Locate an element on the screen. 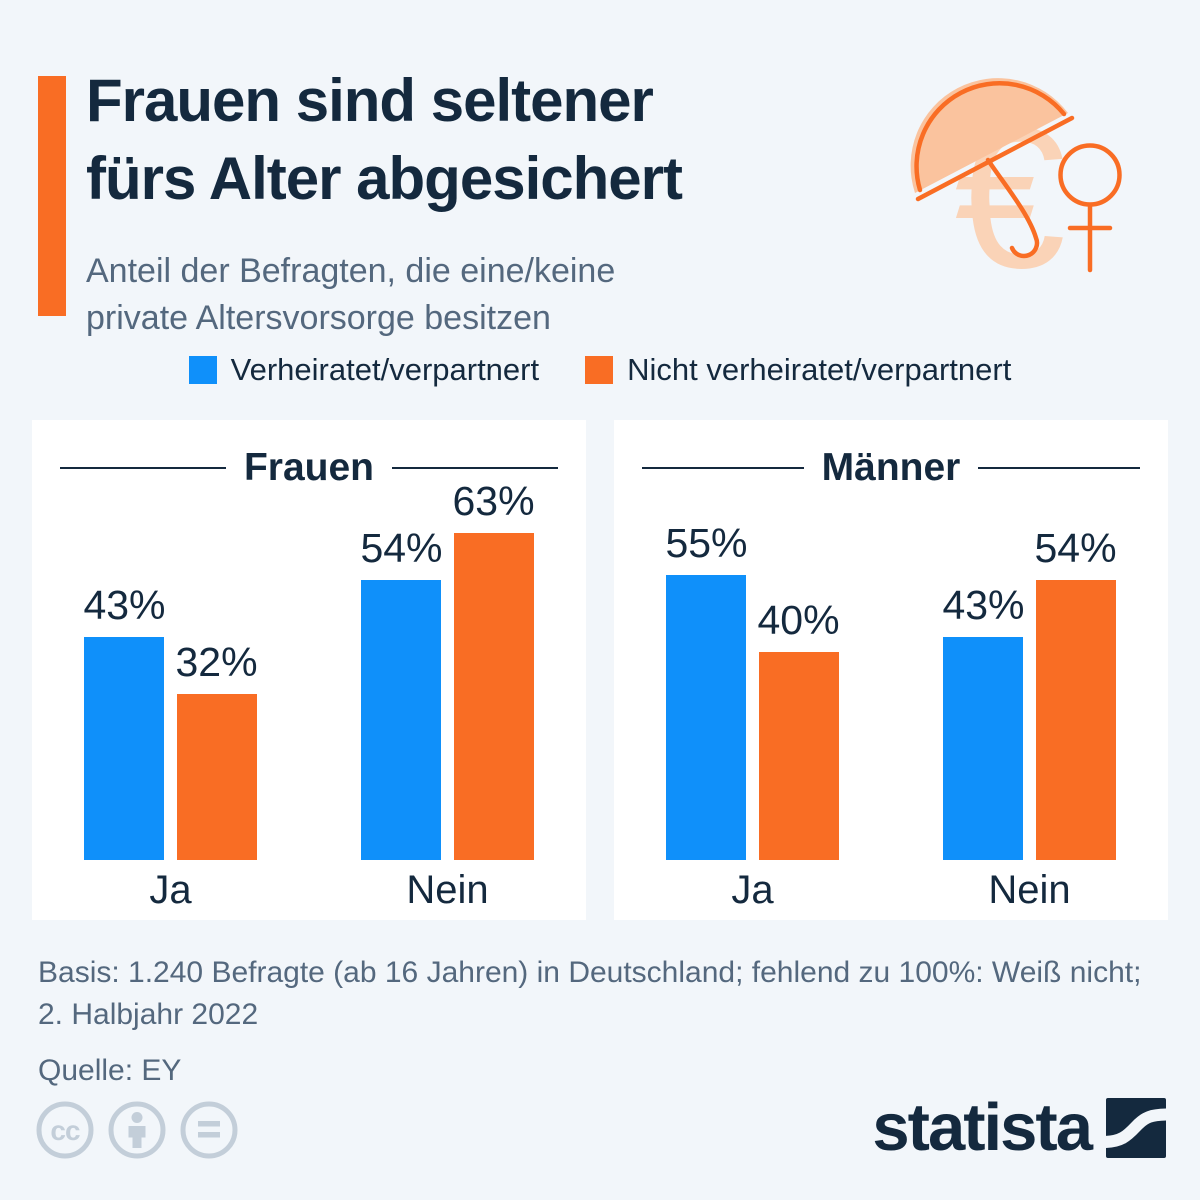 This screenshot has width=1200, height=1200. svg-text: cc is located at coordinates (65, 1130).